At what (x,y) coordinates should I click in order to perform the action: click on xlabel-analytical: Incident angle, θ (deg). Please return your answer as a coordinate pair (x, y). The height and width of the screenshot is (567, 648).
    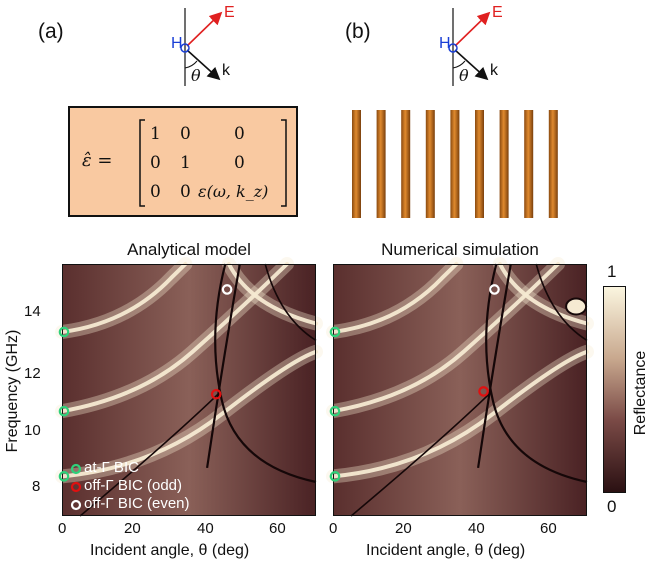
    Looking at the image, I should click on (170, 550).